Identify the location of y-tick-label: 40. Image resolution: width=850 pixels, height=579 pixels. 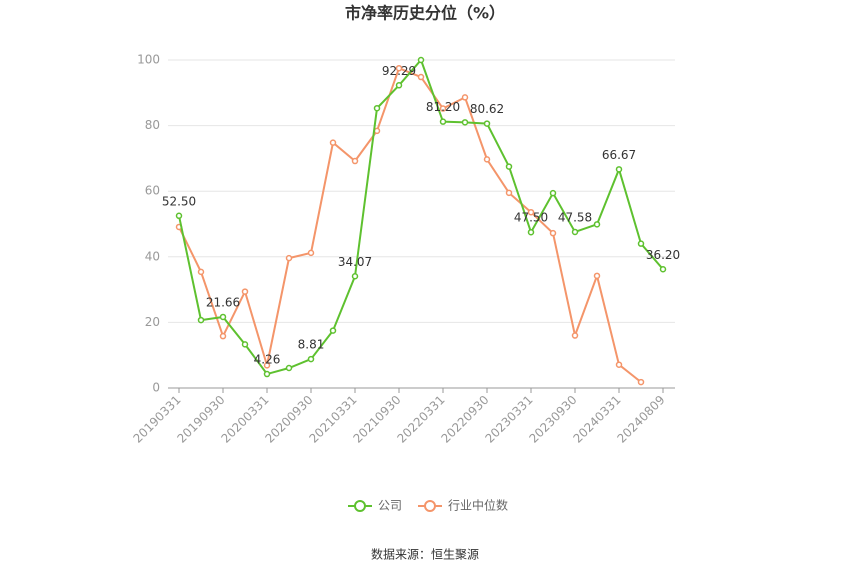
(152, 256).